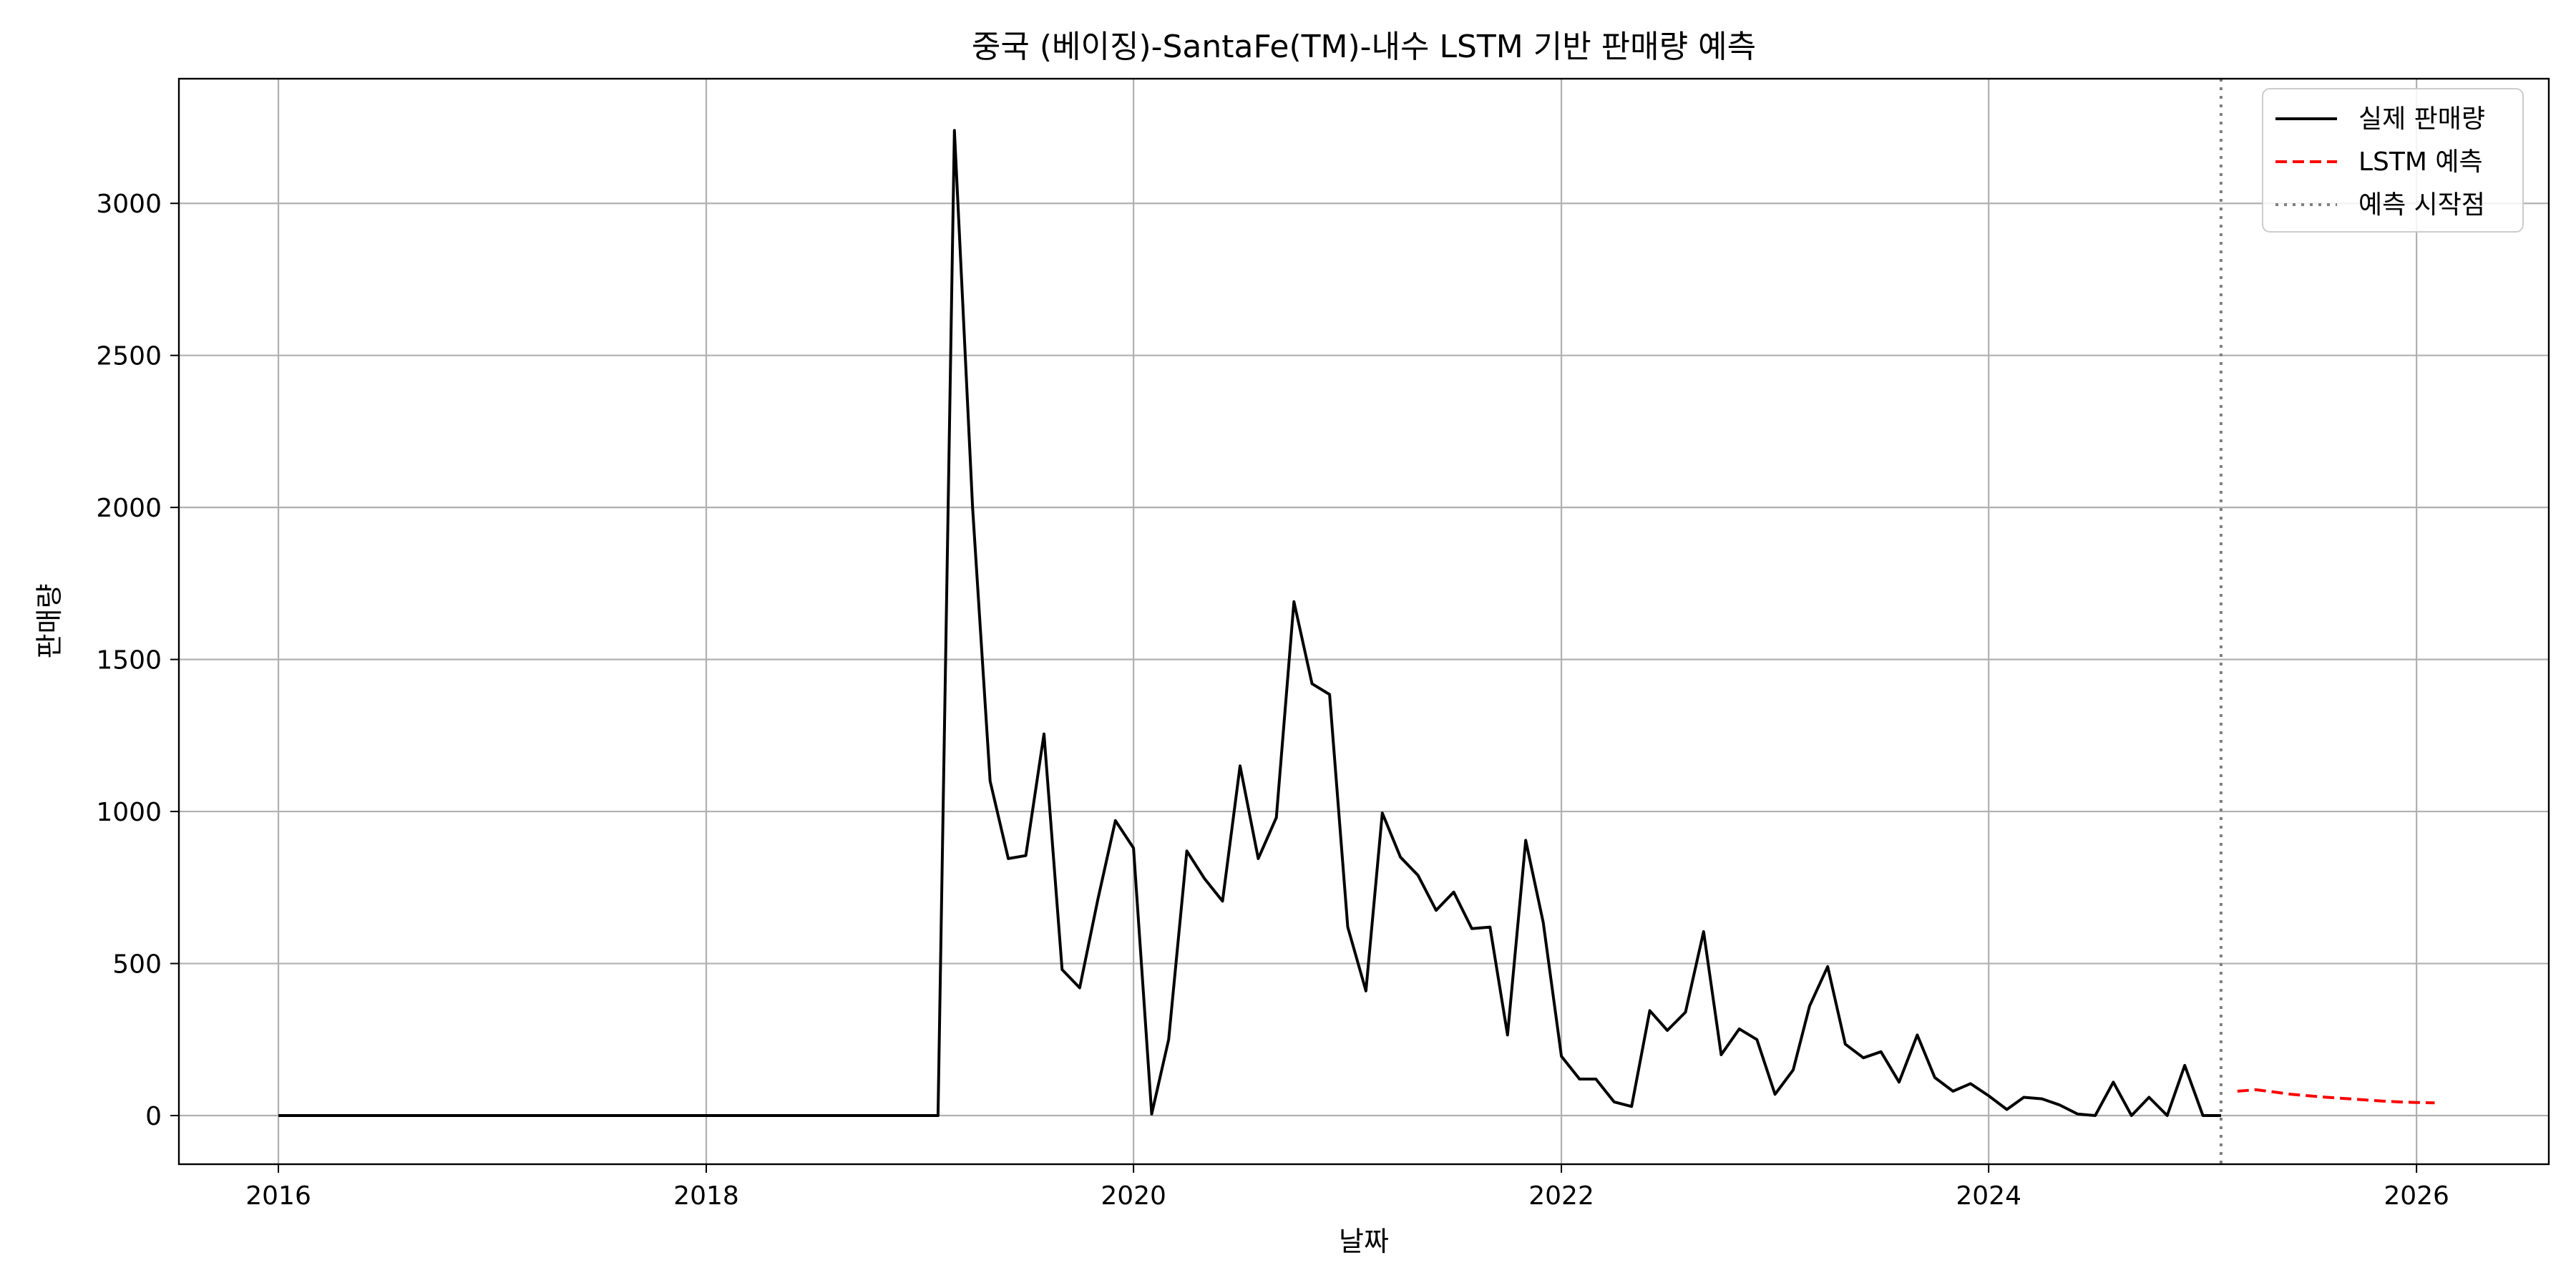  I want to click on x-tick-label: 2020, so click(1133, 1196).